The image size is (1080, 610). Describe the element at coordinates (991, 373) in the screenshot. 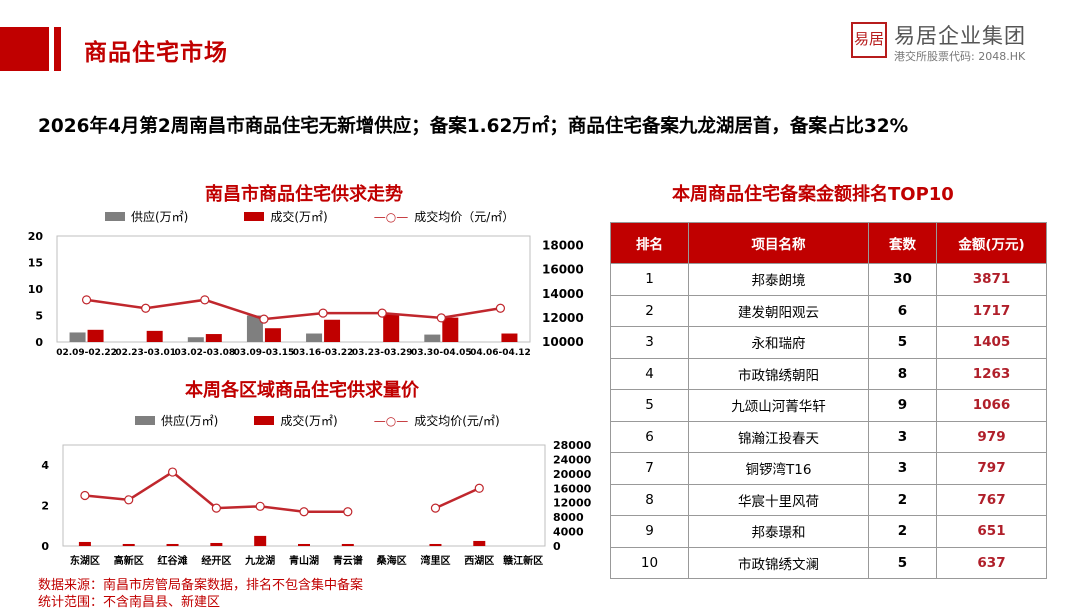

I see `cell-amount: 1263` at that location.